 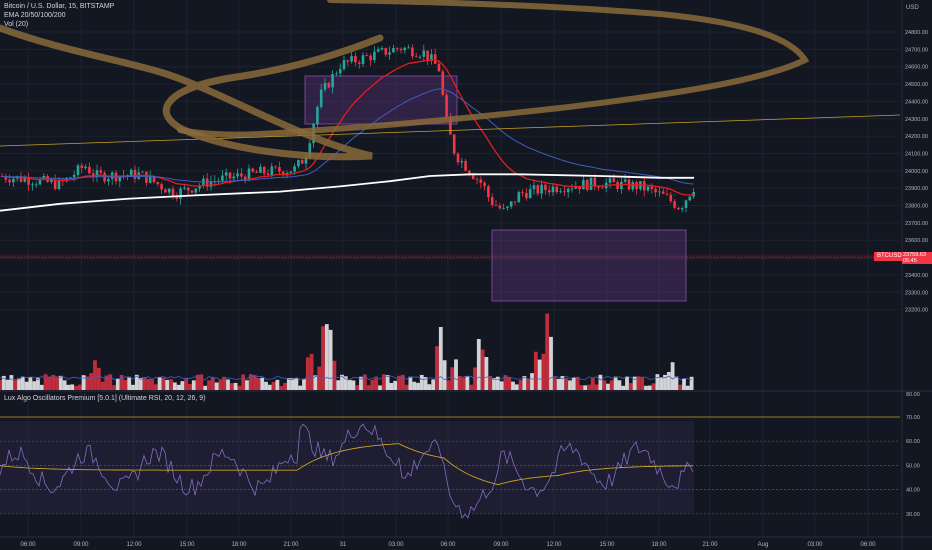 What do you see at coordinates (16, 24) in the screenshot?
I see `volume-legend: Vol (20)` at bounding box center [16, 24].